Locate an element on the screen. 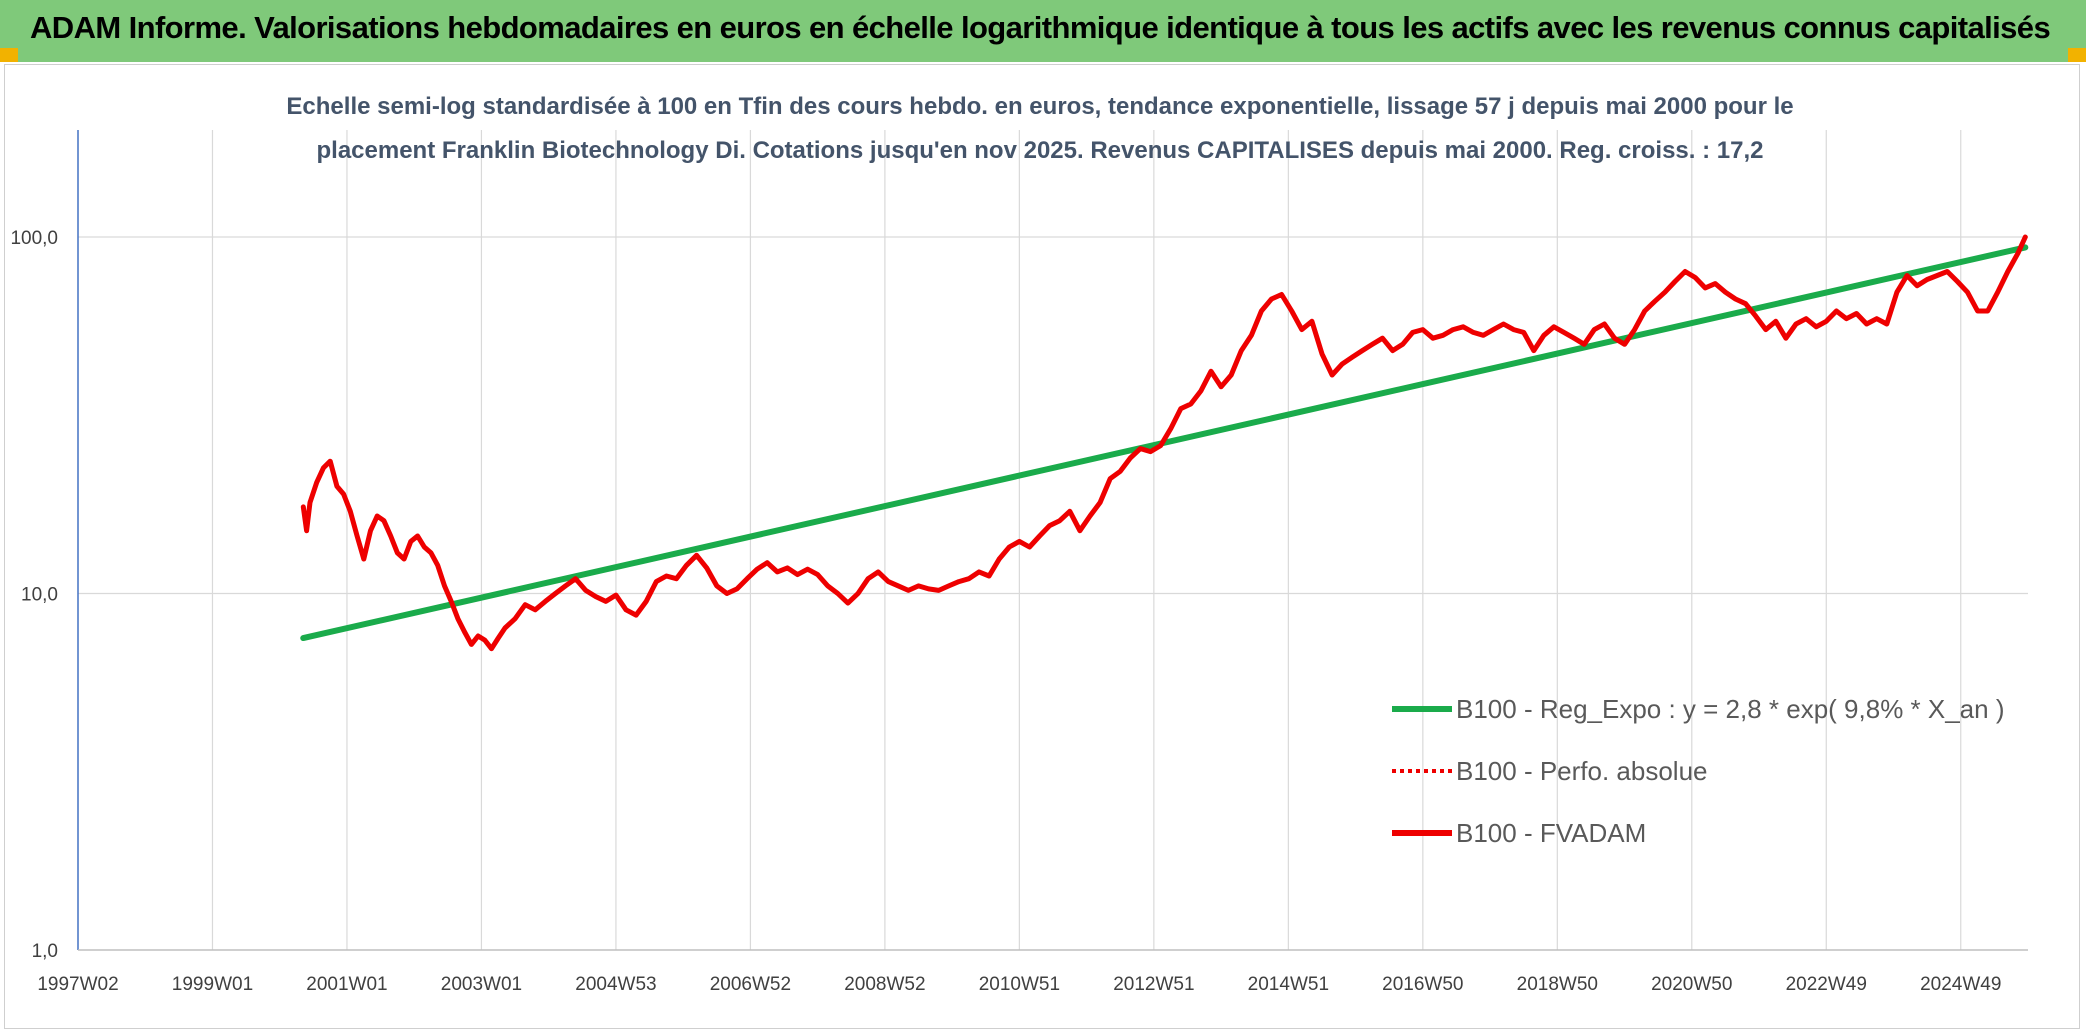  x-tick-label: 2010W51 is located at coordinates (1019, 984).